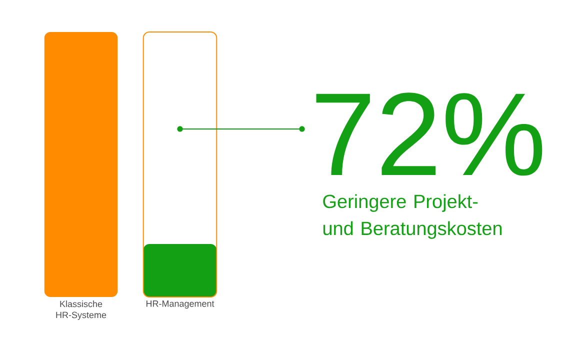 The image size is (585, 358). What do you see at coordinates (81, 310) in the screenshot?
I see `x-tick-label: Klassische HR-Systeme` at bounding box center [81, 310].